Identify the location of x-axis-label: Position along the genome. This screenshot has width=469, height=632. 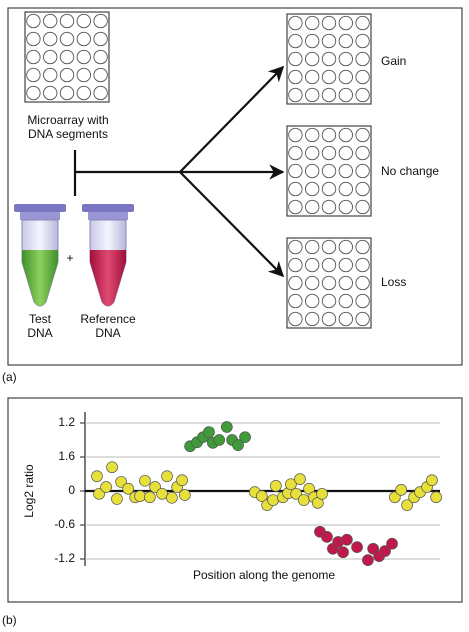
(264, 575).